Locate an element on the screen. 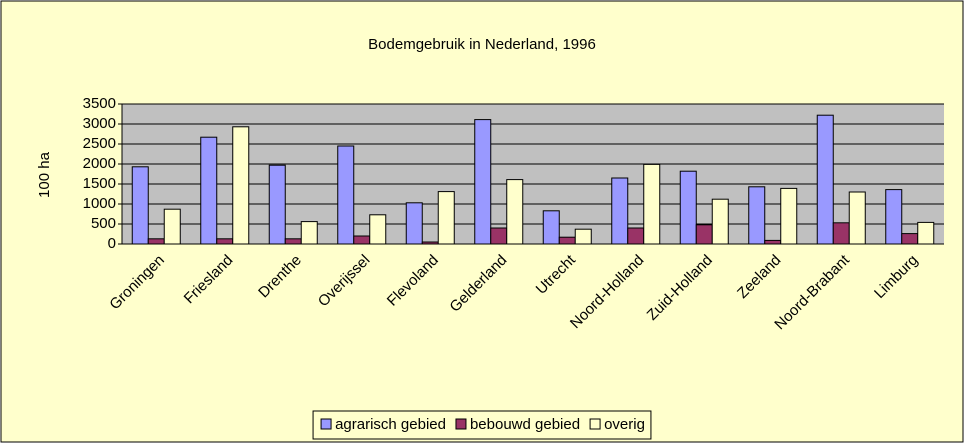  y-axis-label: 100 ha is located at coordinates (44, 174).